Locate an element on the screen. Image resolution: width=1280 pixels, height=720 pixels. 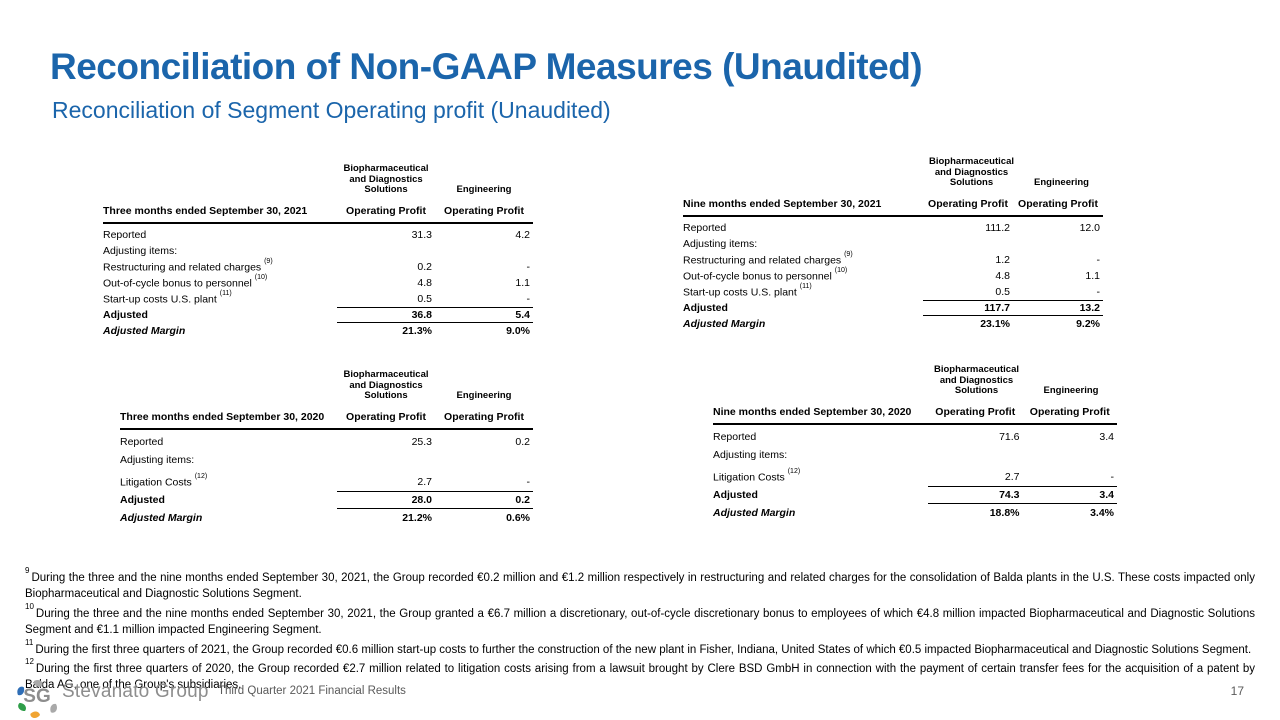
row-value: 4.8 is located at coordinates (424, 283).